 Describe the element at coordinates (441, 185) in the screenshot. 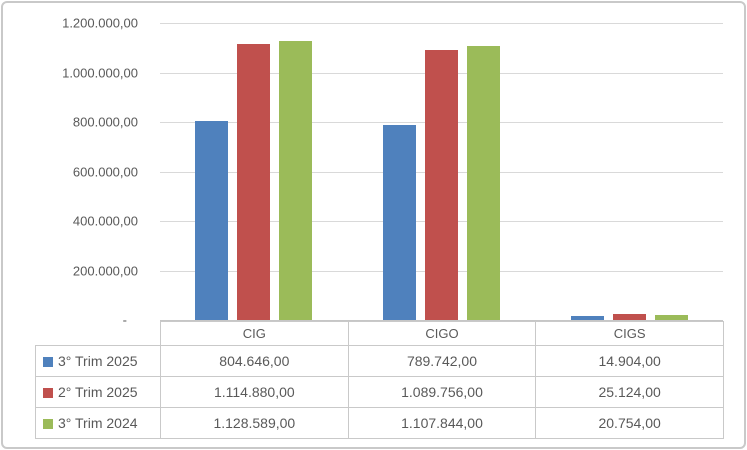

I see `bar-cigo-2-trim-2025` at that location.